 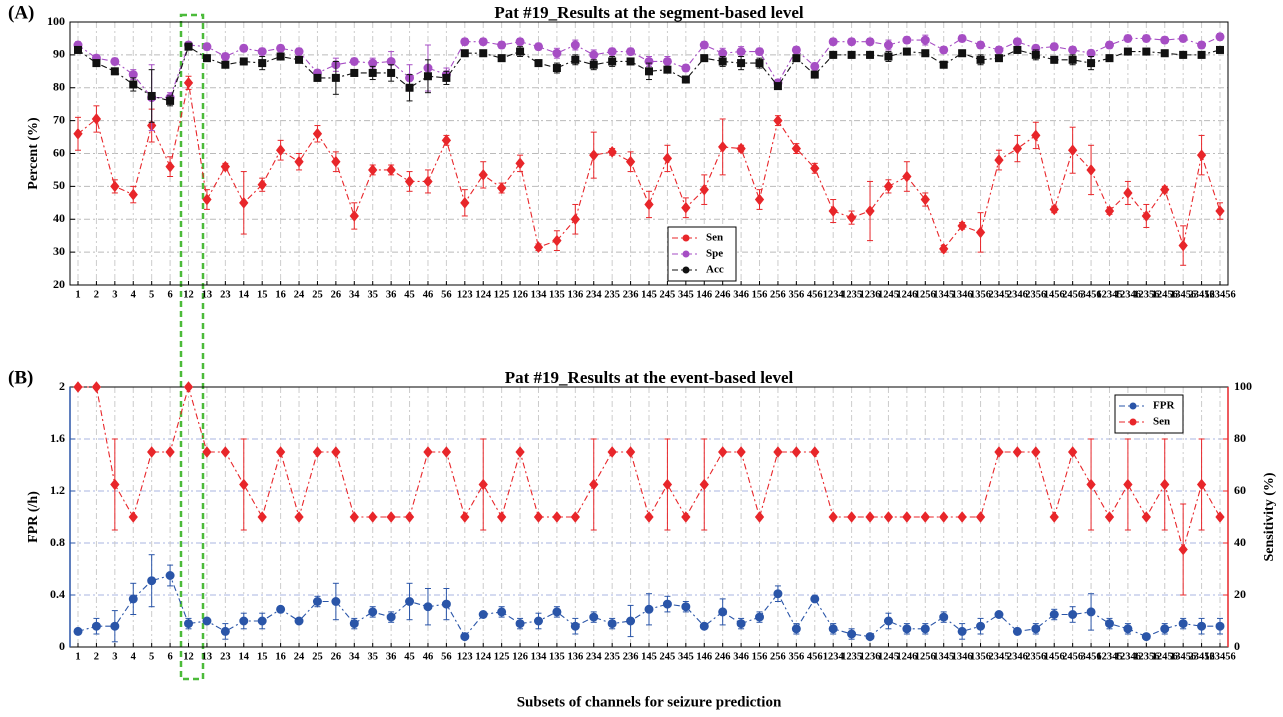 I want to click on x-tick-label: 2456, so click(x=1072, y=656).